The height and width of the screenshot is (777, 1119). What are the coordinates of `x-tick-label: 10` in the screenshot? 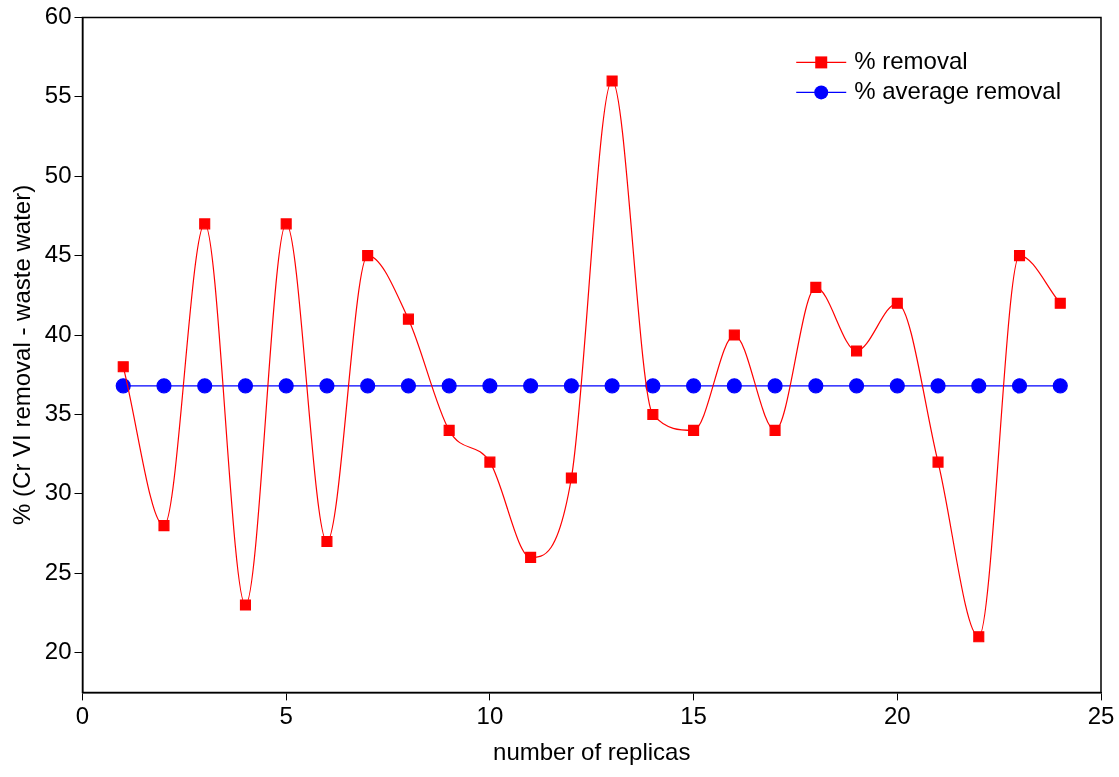 It's located at (490, 716).